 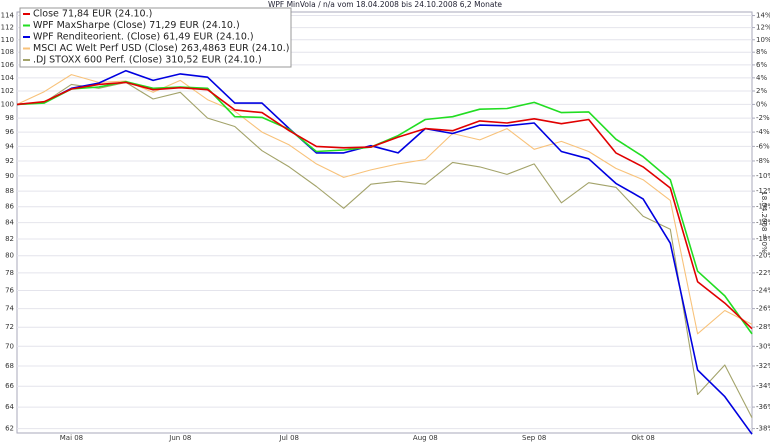 What do you see at coordinates (763, 273) in the screenshot?
I see `y2-tick-label: -22%` at bounding box center [763, 273].